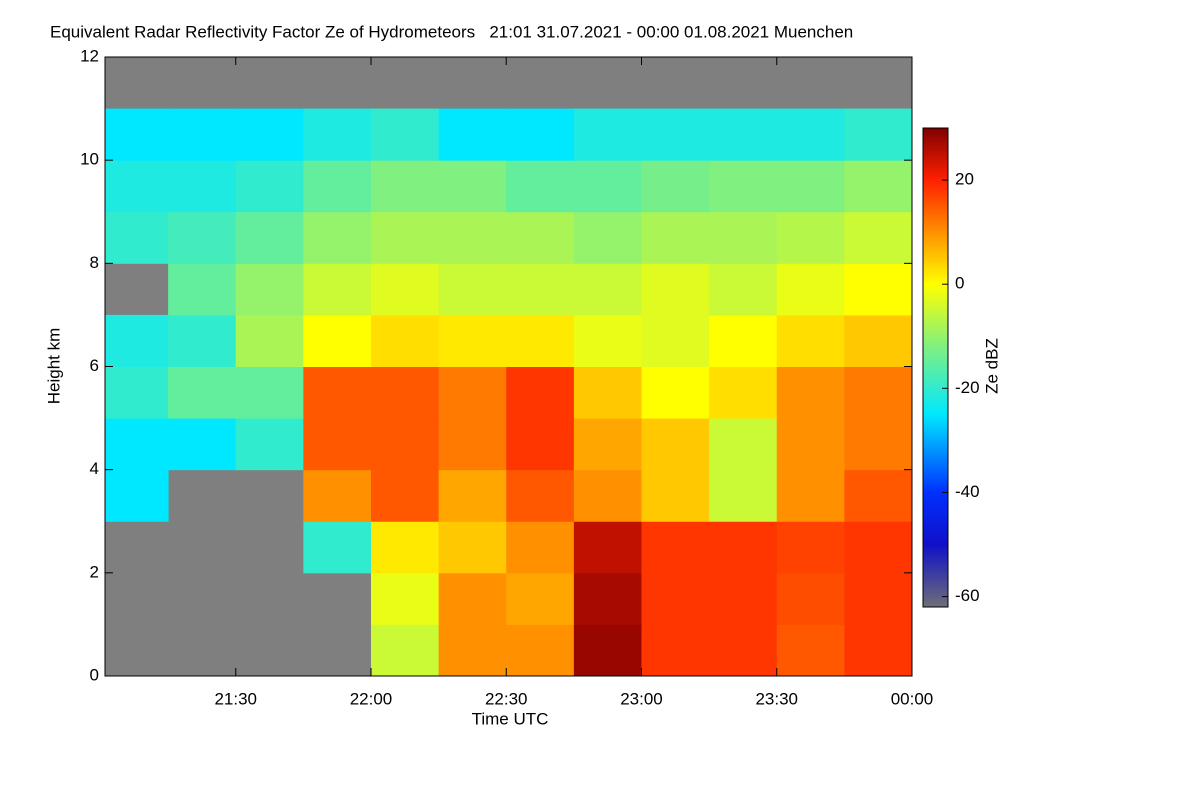  What do you see at coordinates (89, 55) in the screenshot?
I see `y-tick-label: 12` at bounding box center [89, 55].